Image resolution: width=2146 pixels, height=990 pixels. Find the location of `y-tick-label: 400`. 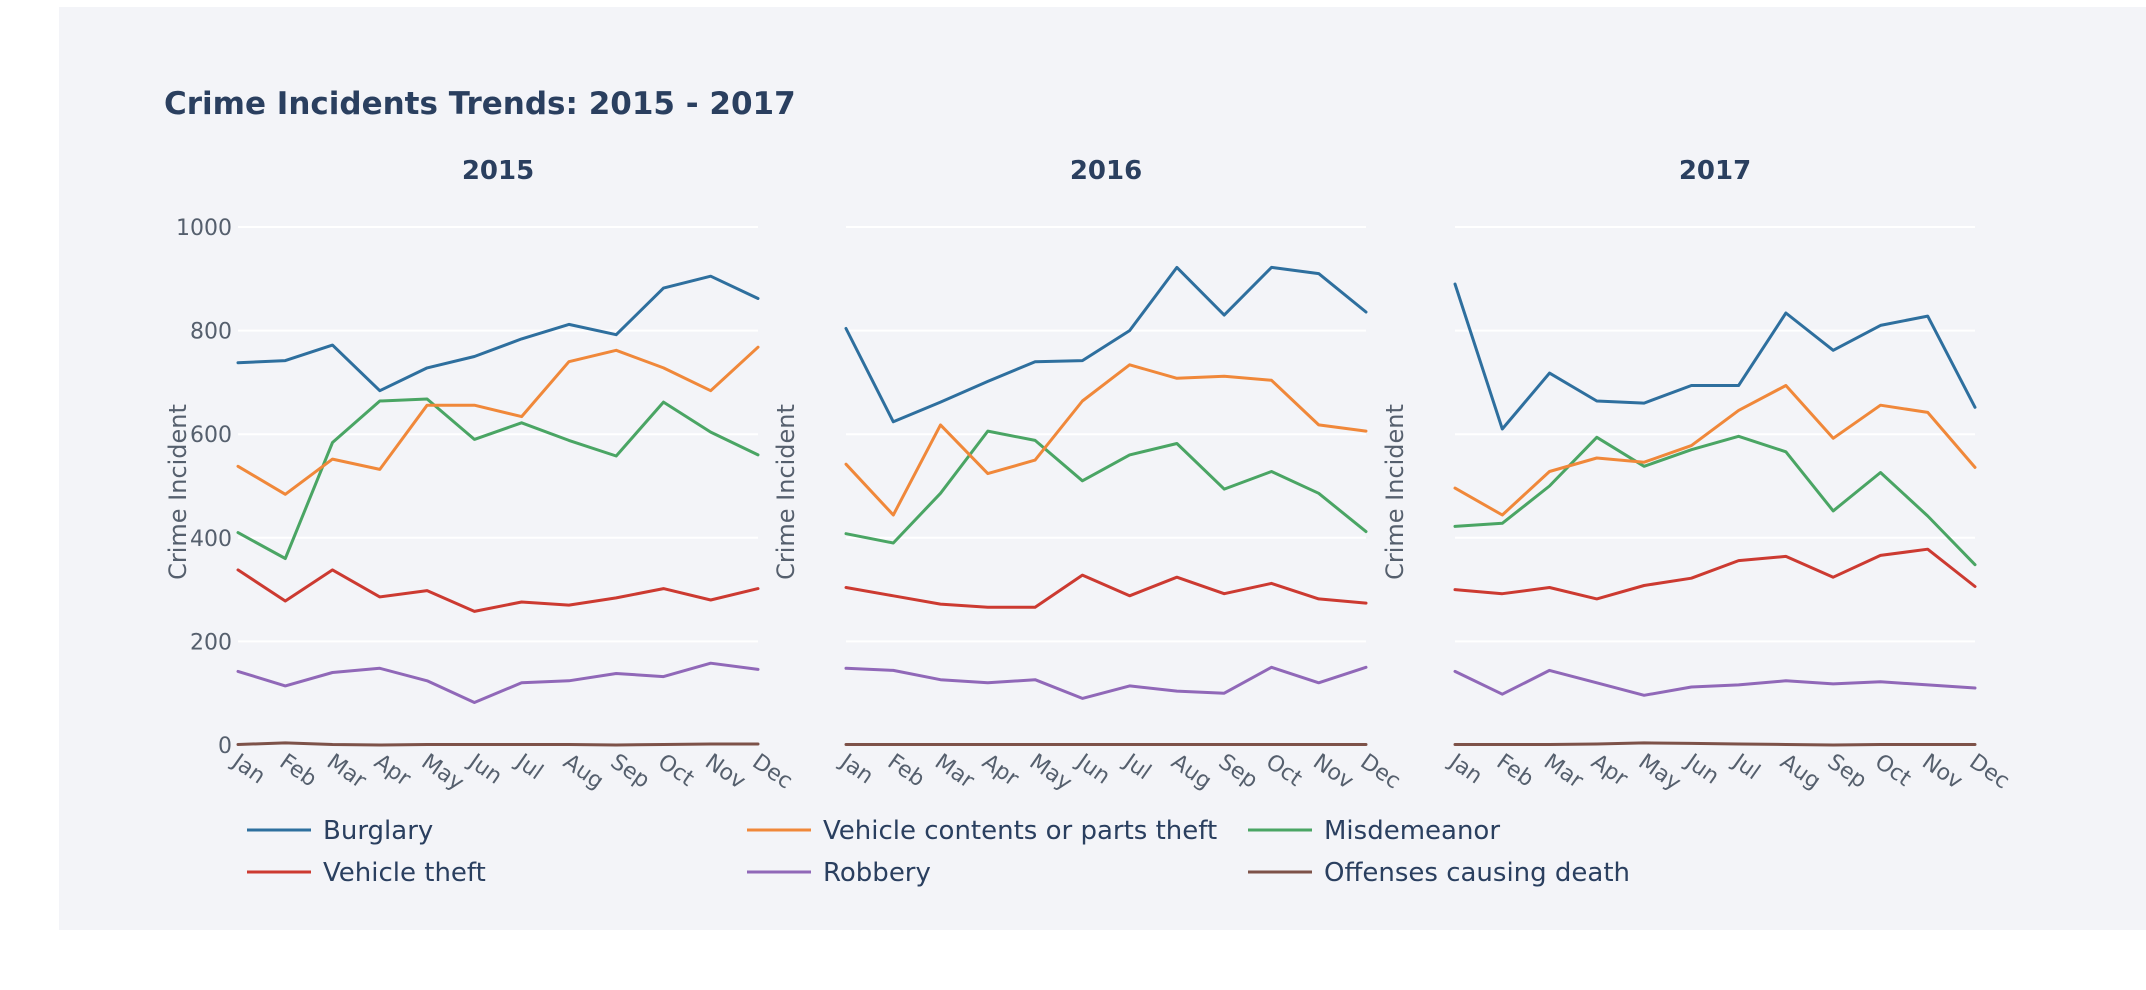

y-tick-label: 400 is located at coordinates (211, 539).